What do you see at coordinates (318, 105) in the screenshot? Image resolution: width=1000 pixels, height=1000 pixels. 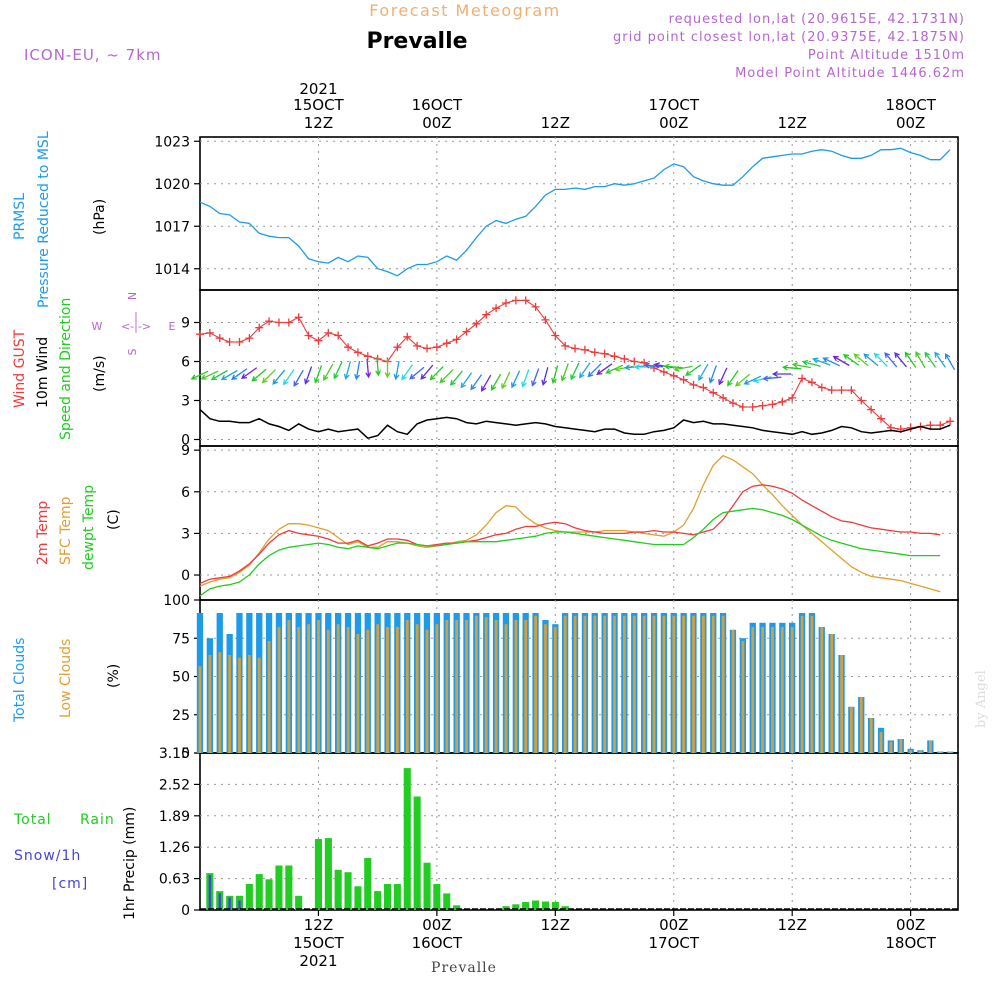 I see `time-label-top: 15OCT` at bounding box center [318, 105].